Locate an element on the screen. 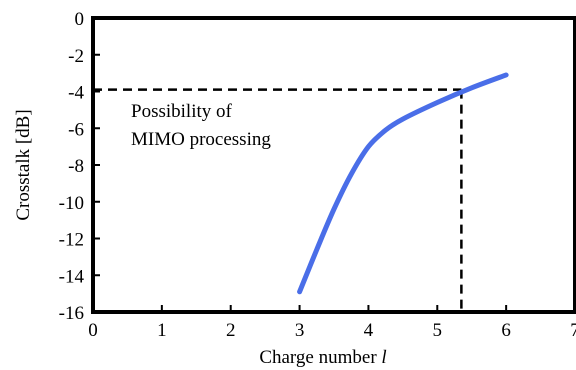 Image resolution: width=576 pixels, height=370 pixels. x-tick-label: 0 is located at coordinates (93, 330).